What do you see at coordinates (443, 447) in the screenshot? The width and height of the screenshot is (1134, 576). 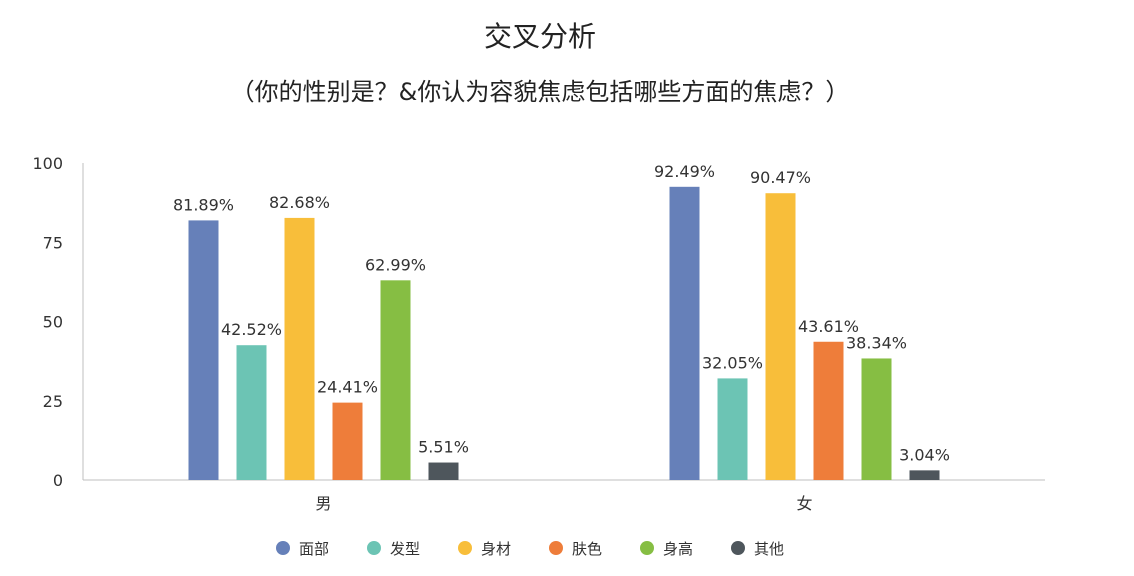 I see `data-label: 5.51%` at bounding box center [443, 447].